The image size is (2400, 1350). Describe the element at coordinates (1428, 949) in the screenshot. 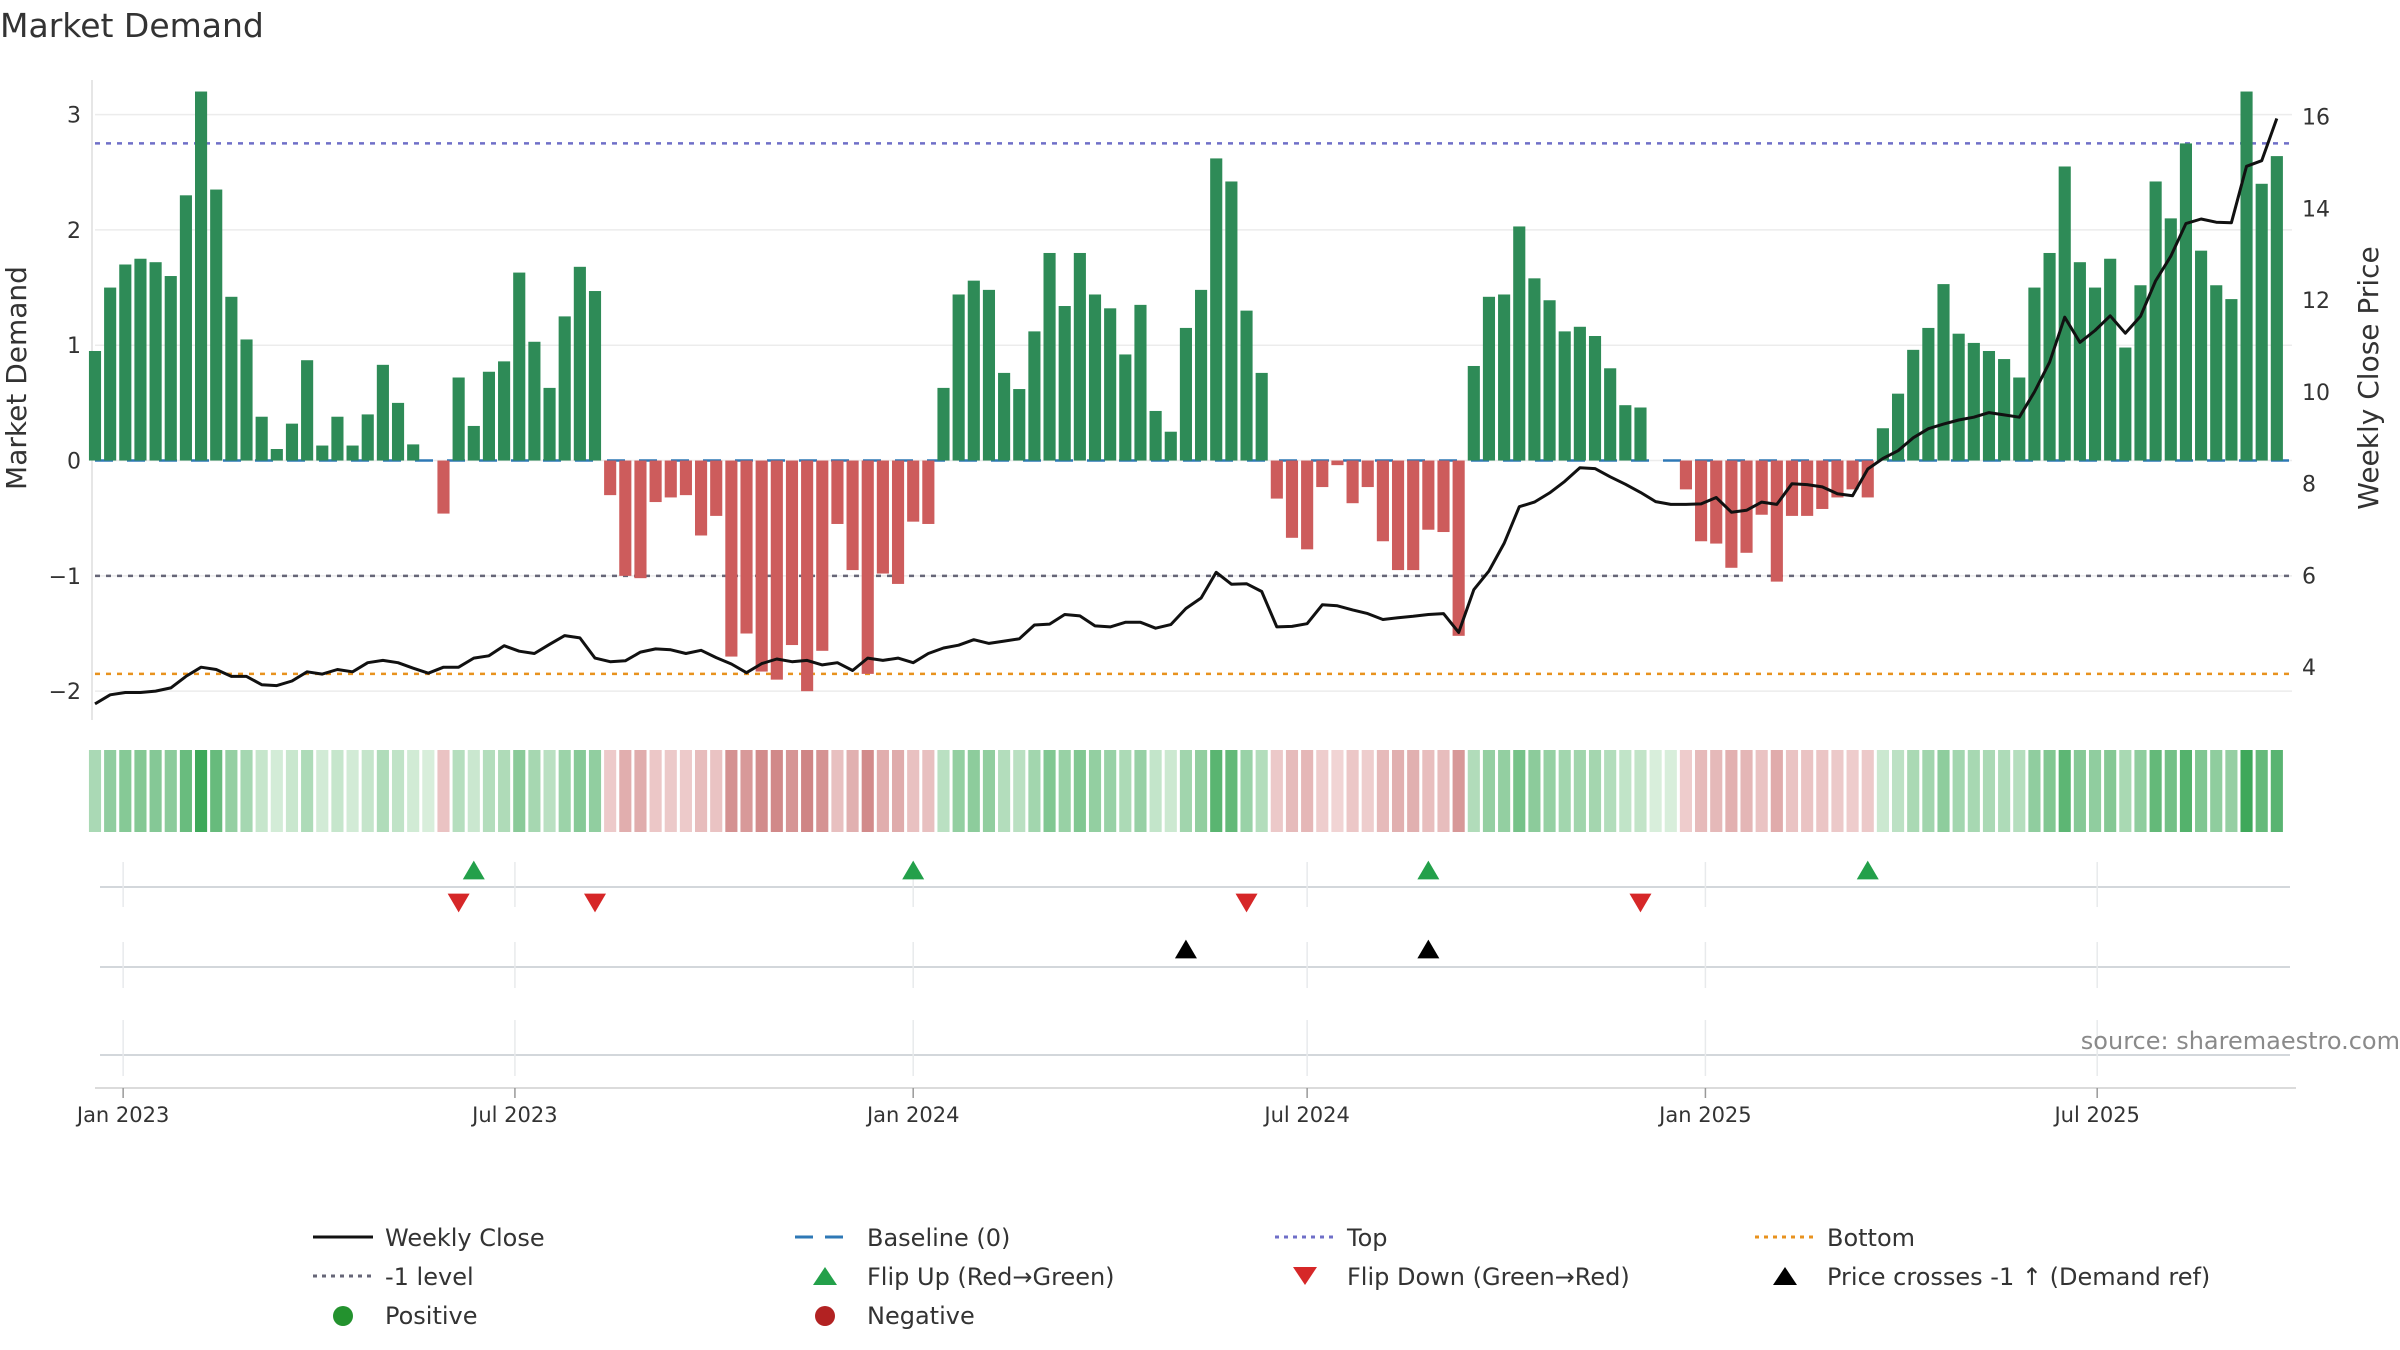

I see `price-cross-marker` at that location.